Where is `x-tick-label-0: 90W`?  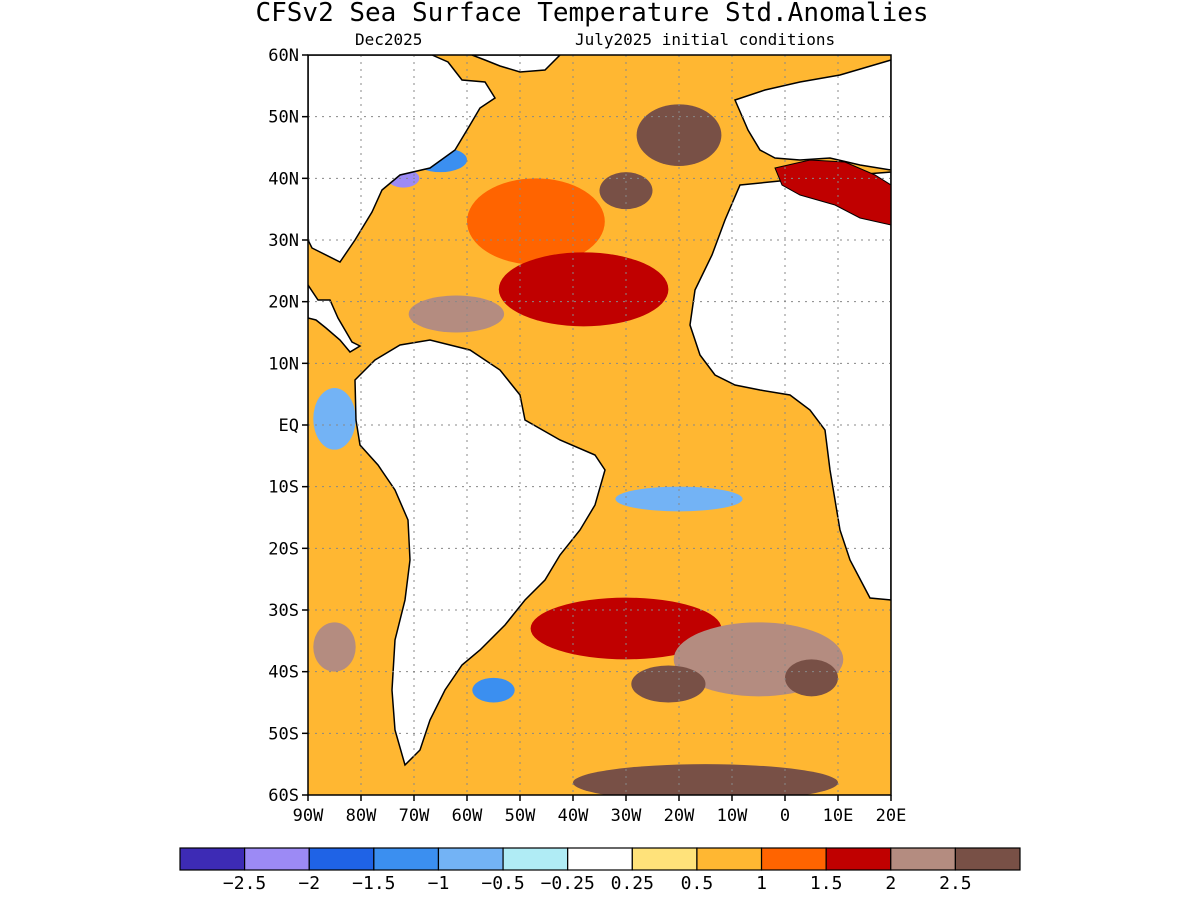 x-tick-label-0: 90W is located at coordinates (308, 816).